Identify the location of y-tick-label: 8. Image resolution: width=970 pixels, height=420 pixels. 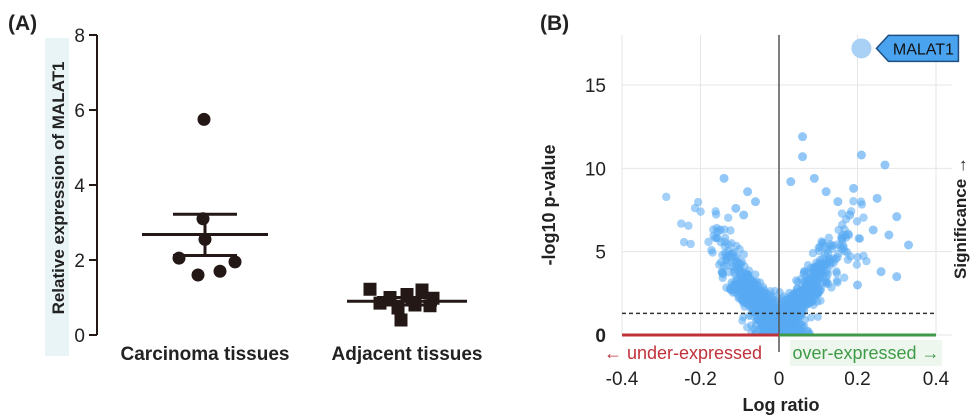
(79, 36).